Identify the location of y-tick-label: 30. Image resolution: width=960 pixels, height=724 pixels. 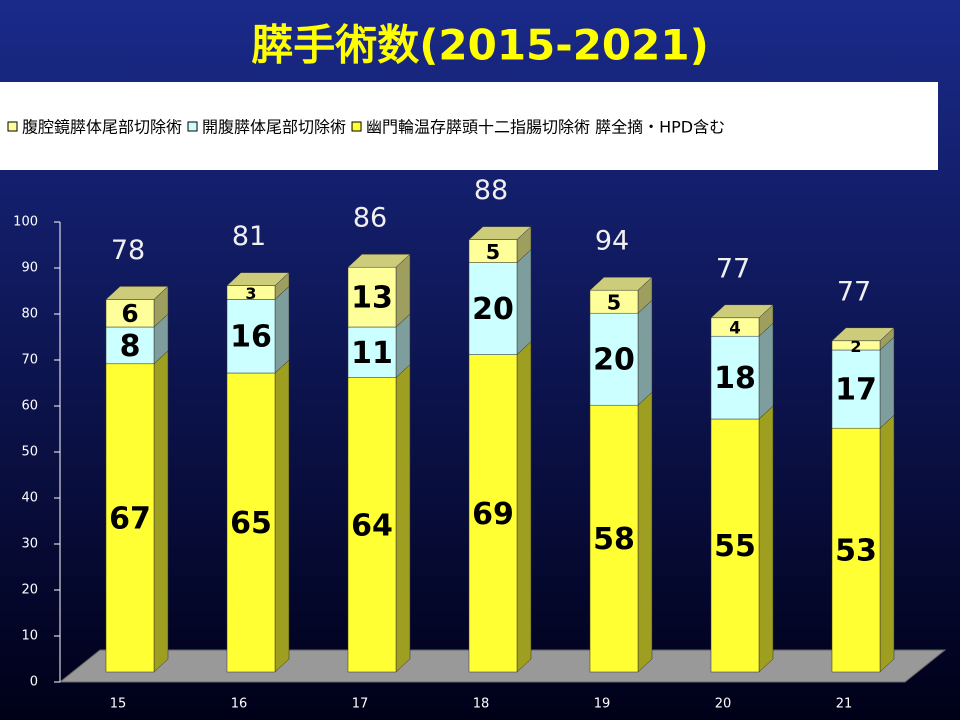
(29, 544).